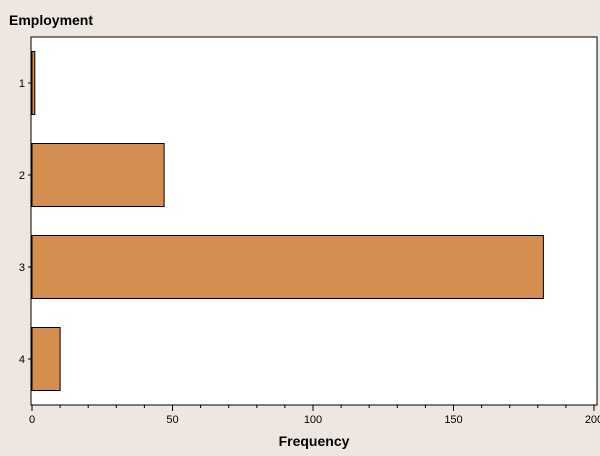 Image resolution: width=600 pixels, height=456 pixels. I want to click on y-tick-label: 2, so click(22, 176).